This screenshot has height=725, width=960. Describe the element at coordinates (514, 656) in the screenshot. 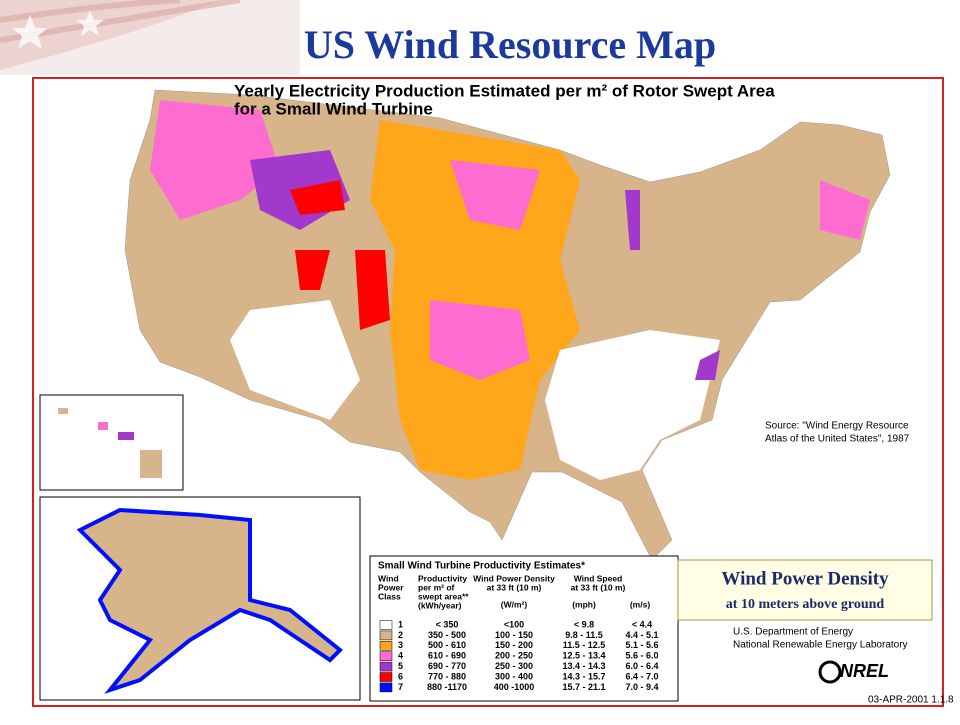

I see `legend-density: 200 - 250` at that location.